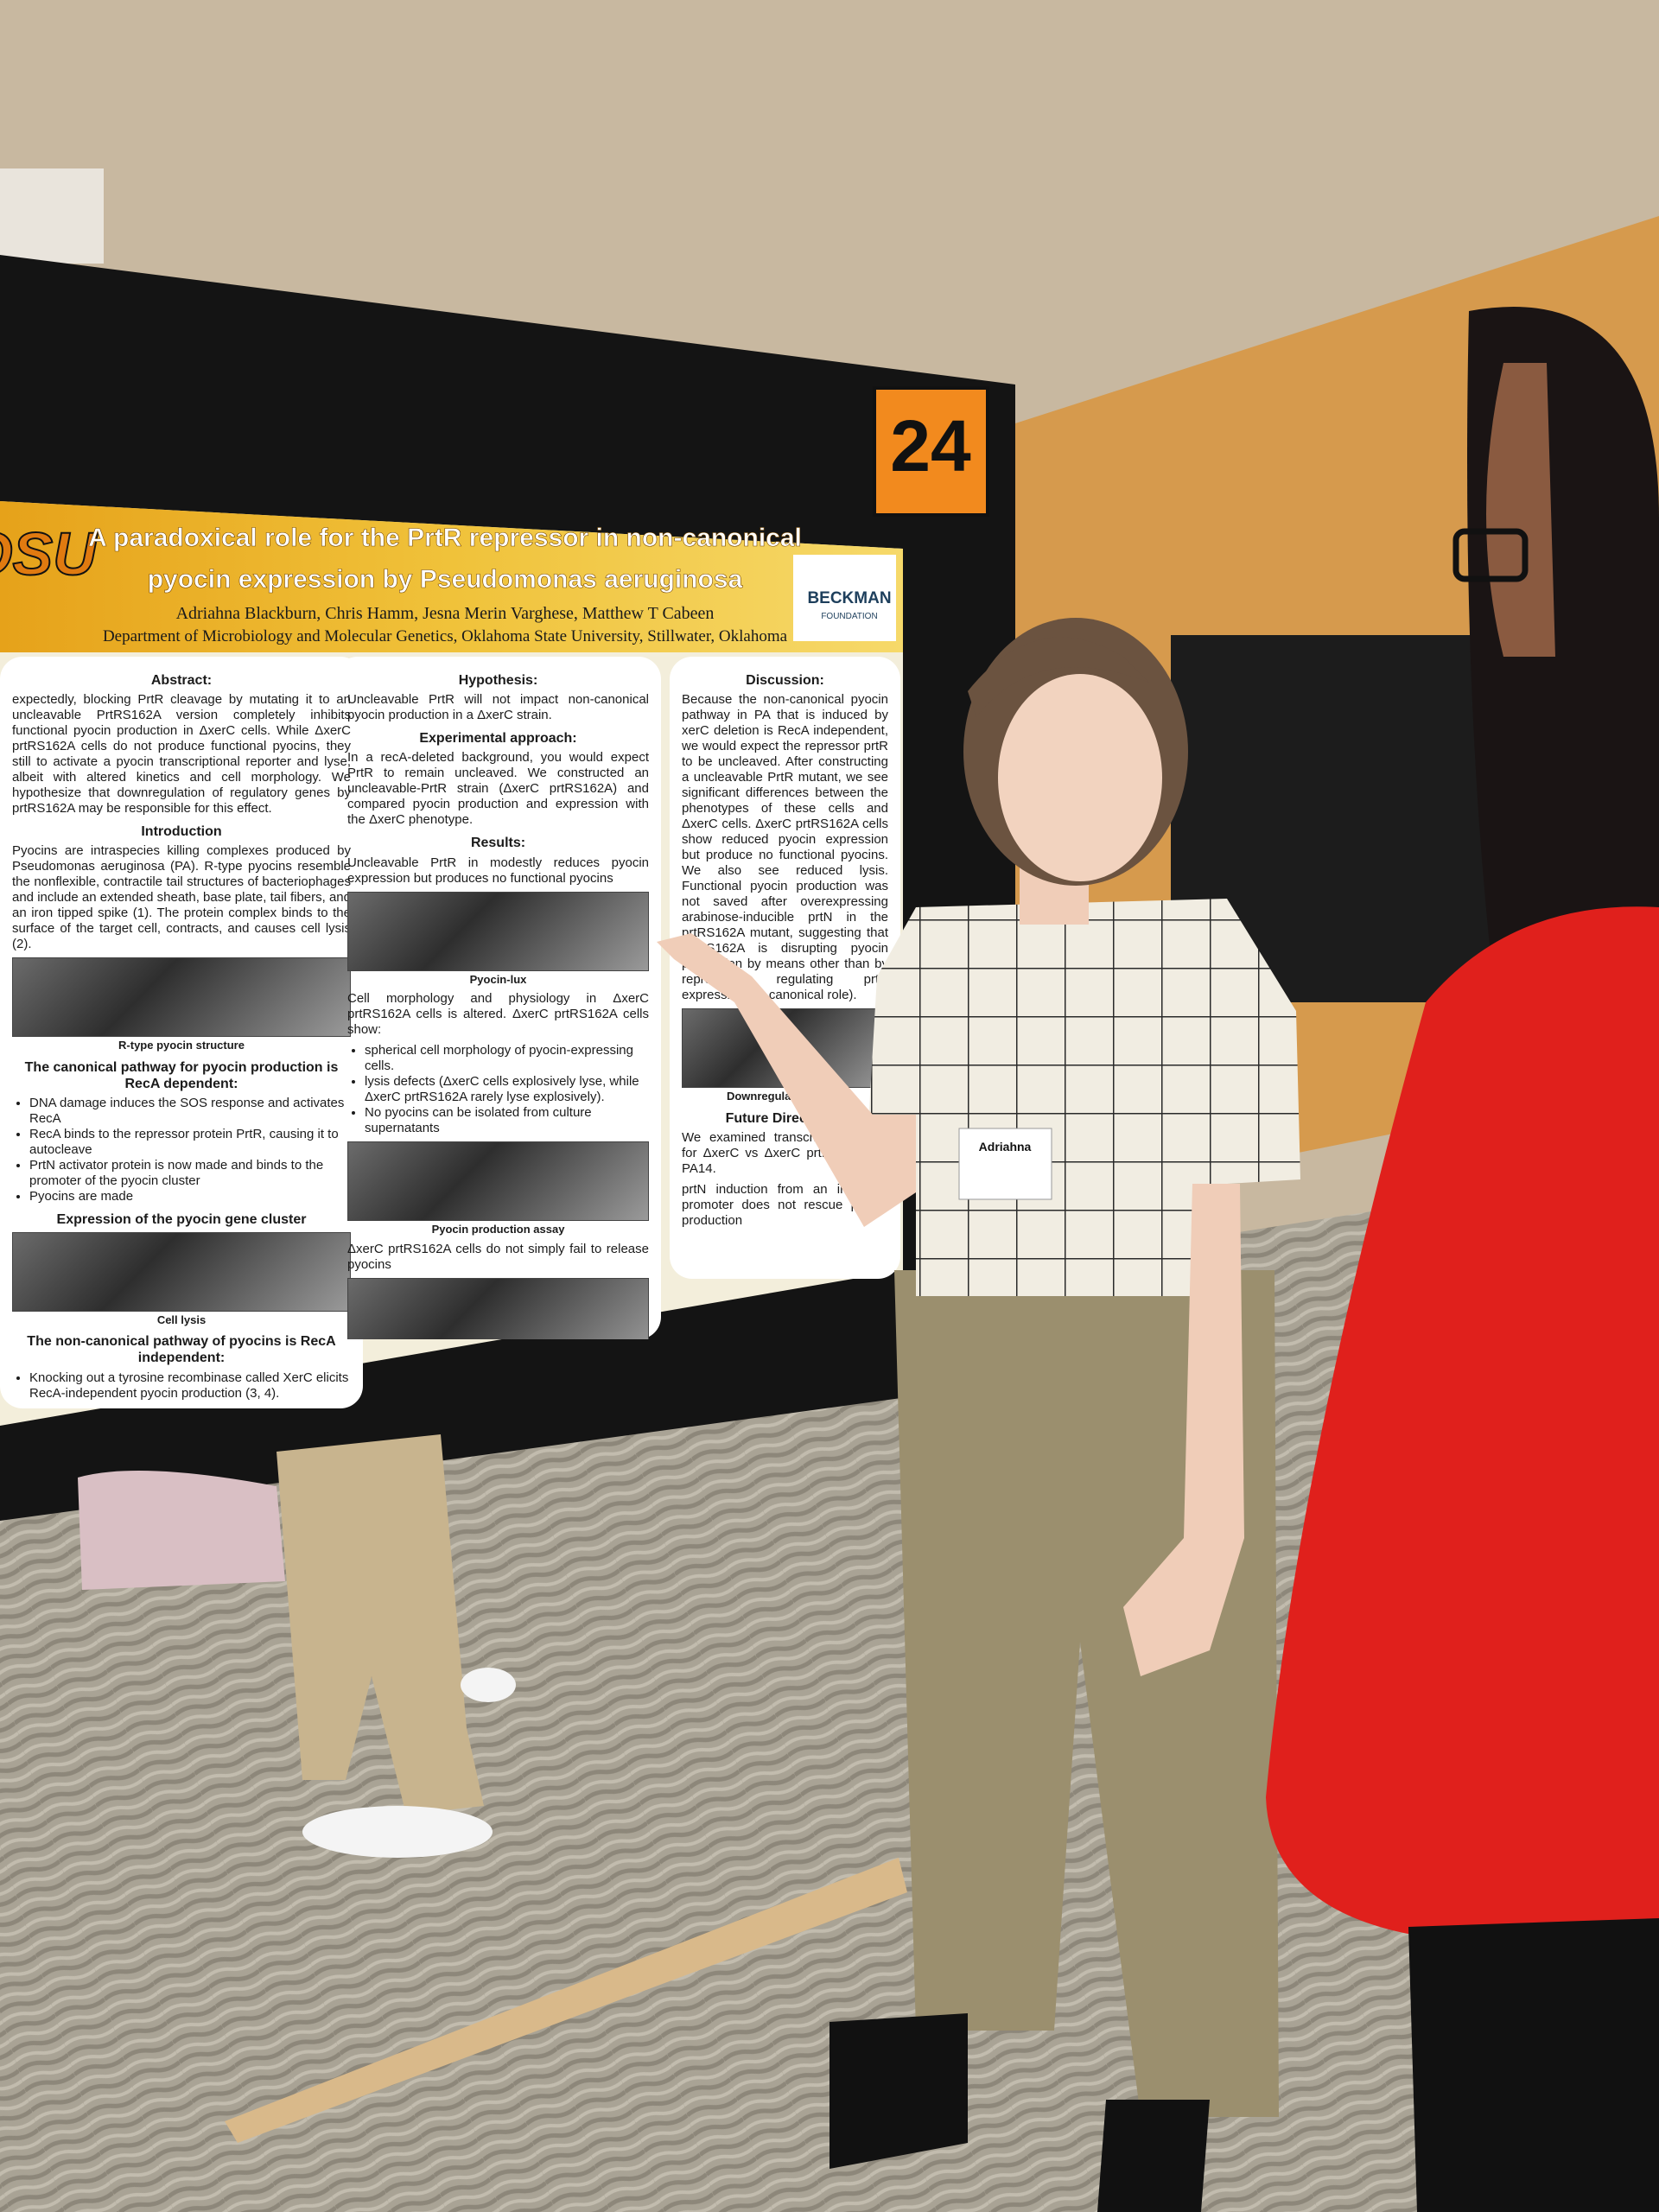 The height and width of the screenshot is (2212, 1659). Describe the element at coordinates (498, 1229) in the screenshot. I see `figure-caption: Pyocin production assay` at that location.